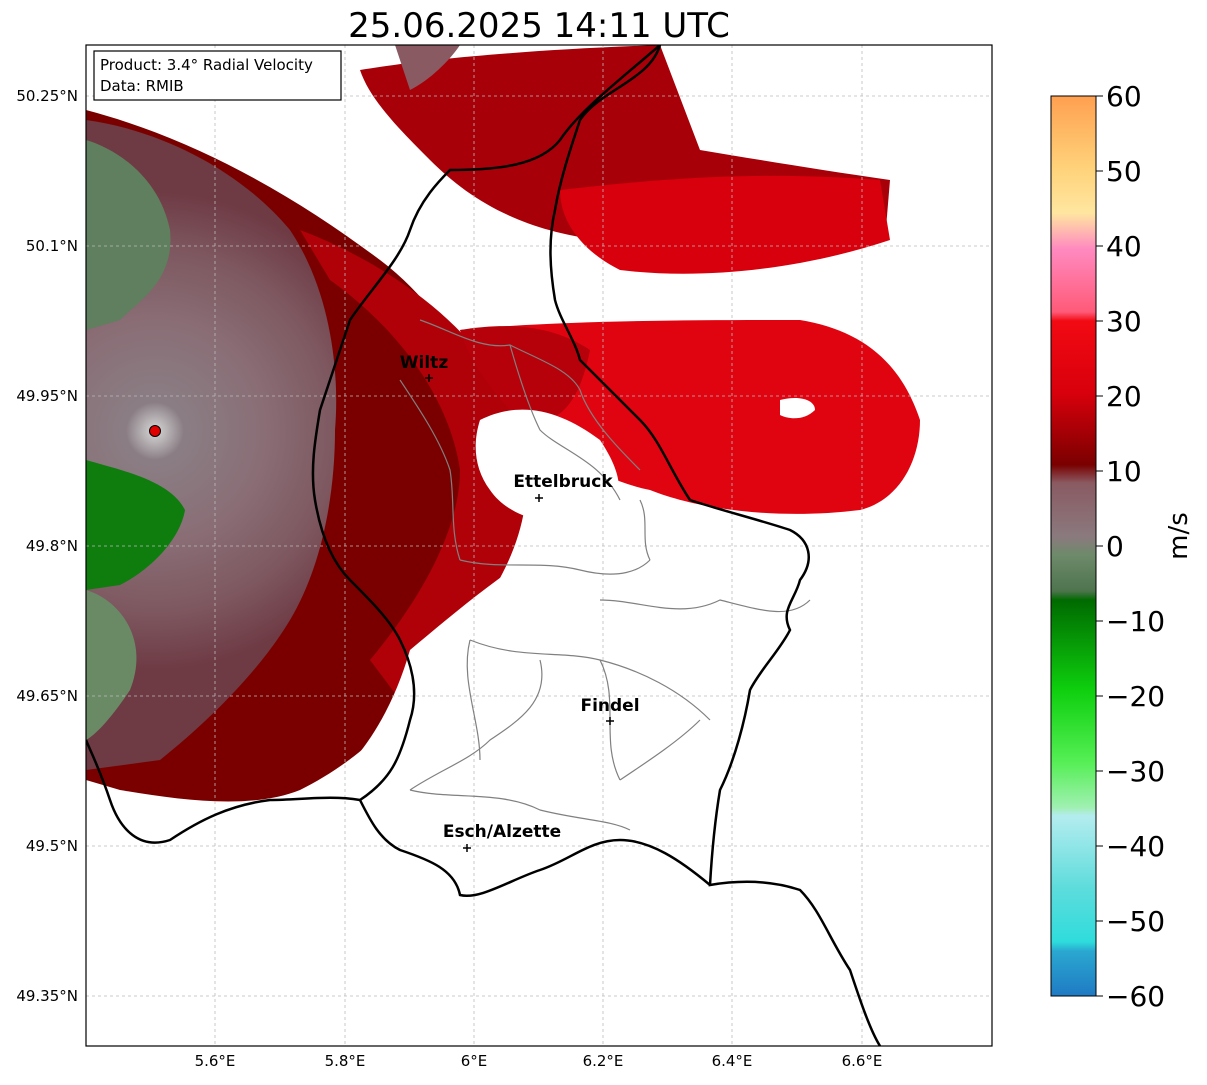 The width and height of the screenshot is (1207, 1085). What do you see at coordinates (502, 832) in the screenshot?
I see `city-label: Esch/Alzette` at bounding box center [502, 832].